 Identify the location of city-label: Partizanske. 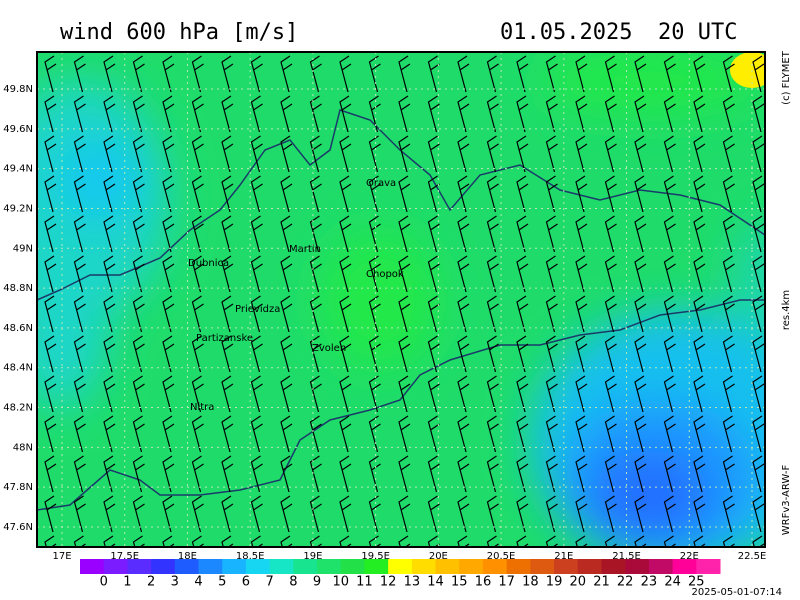
(224, 338).